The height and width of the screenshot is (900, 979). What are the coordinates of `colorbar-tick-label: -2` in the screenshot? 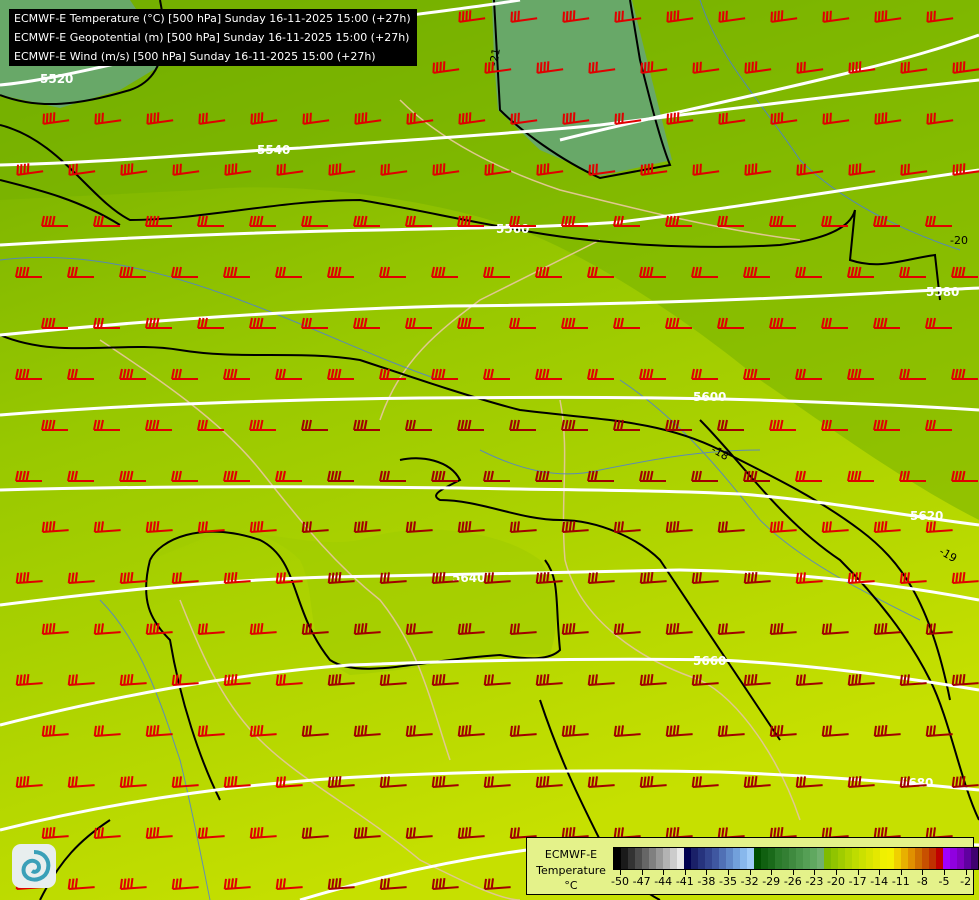 It's located at (966, 881).